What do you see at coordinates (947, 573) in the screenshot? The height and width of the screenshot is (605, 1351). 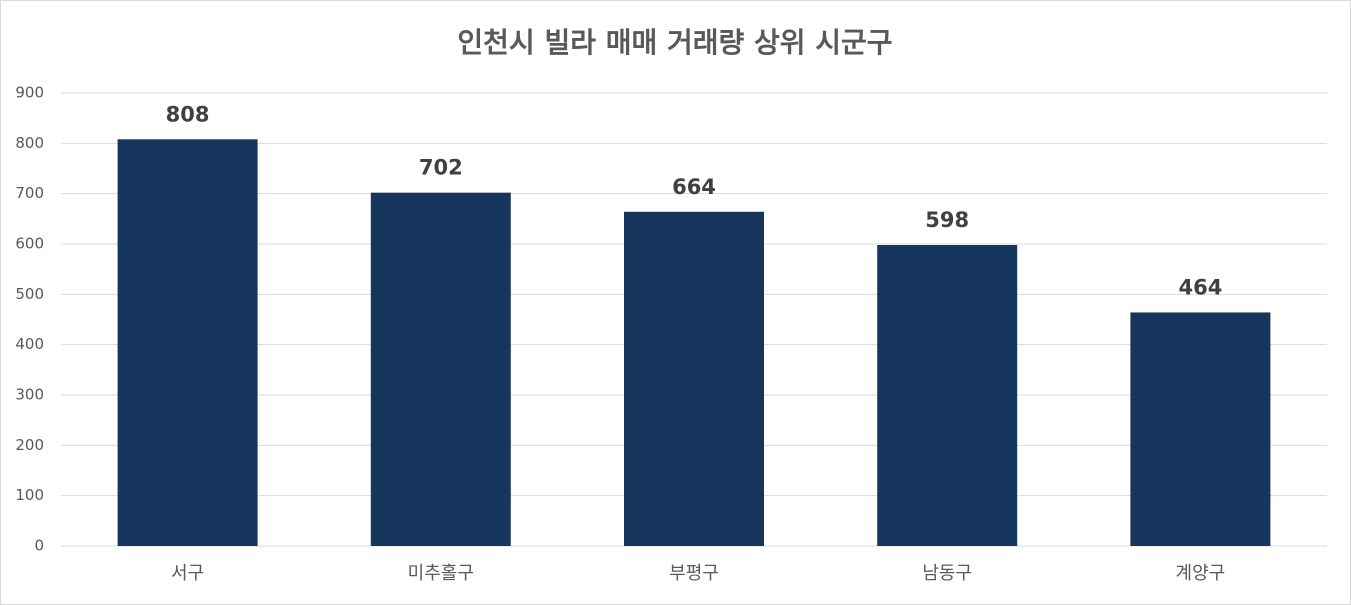 I see `x-tick-label: 남동구` at bounding box center [947, 573].